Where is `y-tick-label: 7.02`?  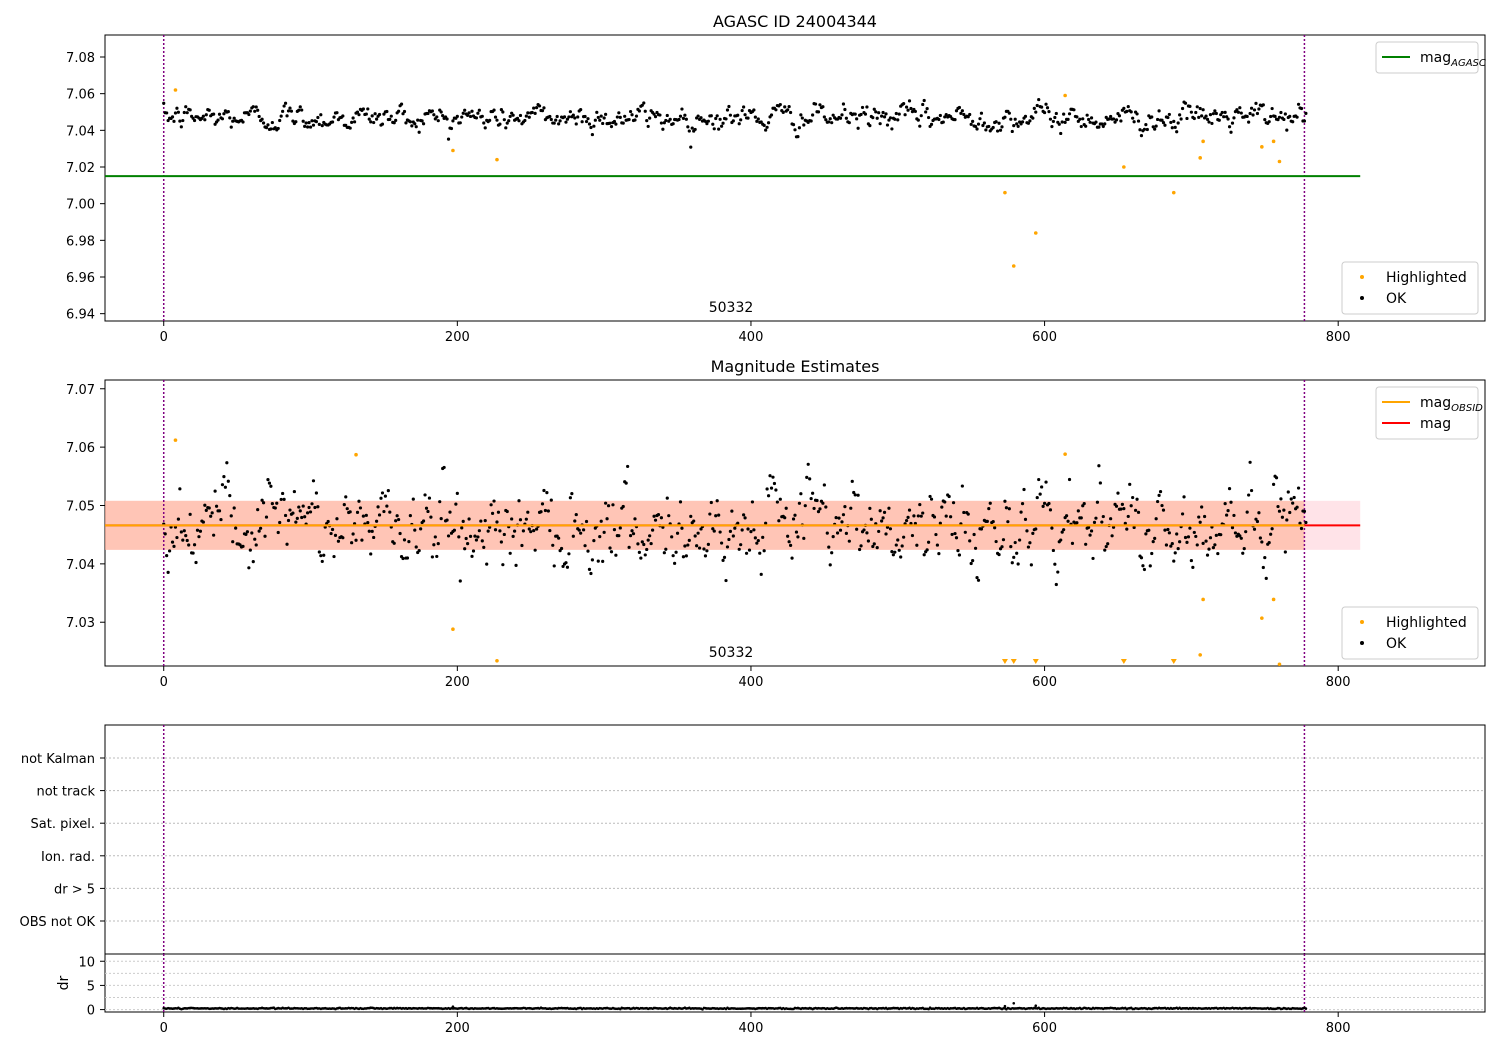
y-tick-label: 7.02 is located at coordinates (80, 168).